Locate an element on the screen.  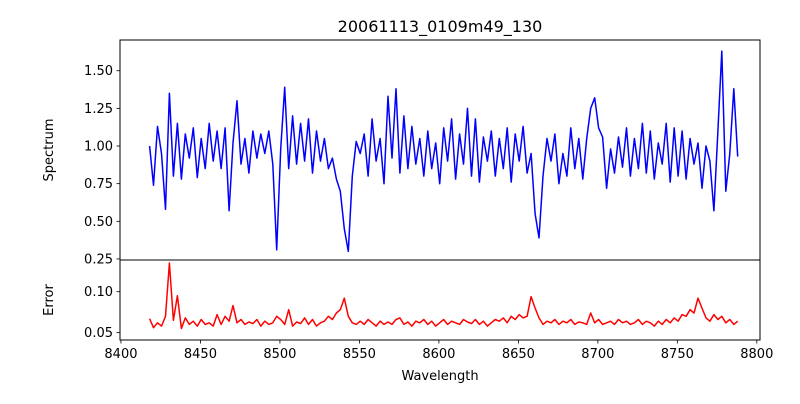
x-tick-label: 8800 is located at coordinates (756, 354).